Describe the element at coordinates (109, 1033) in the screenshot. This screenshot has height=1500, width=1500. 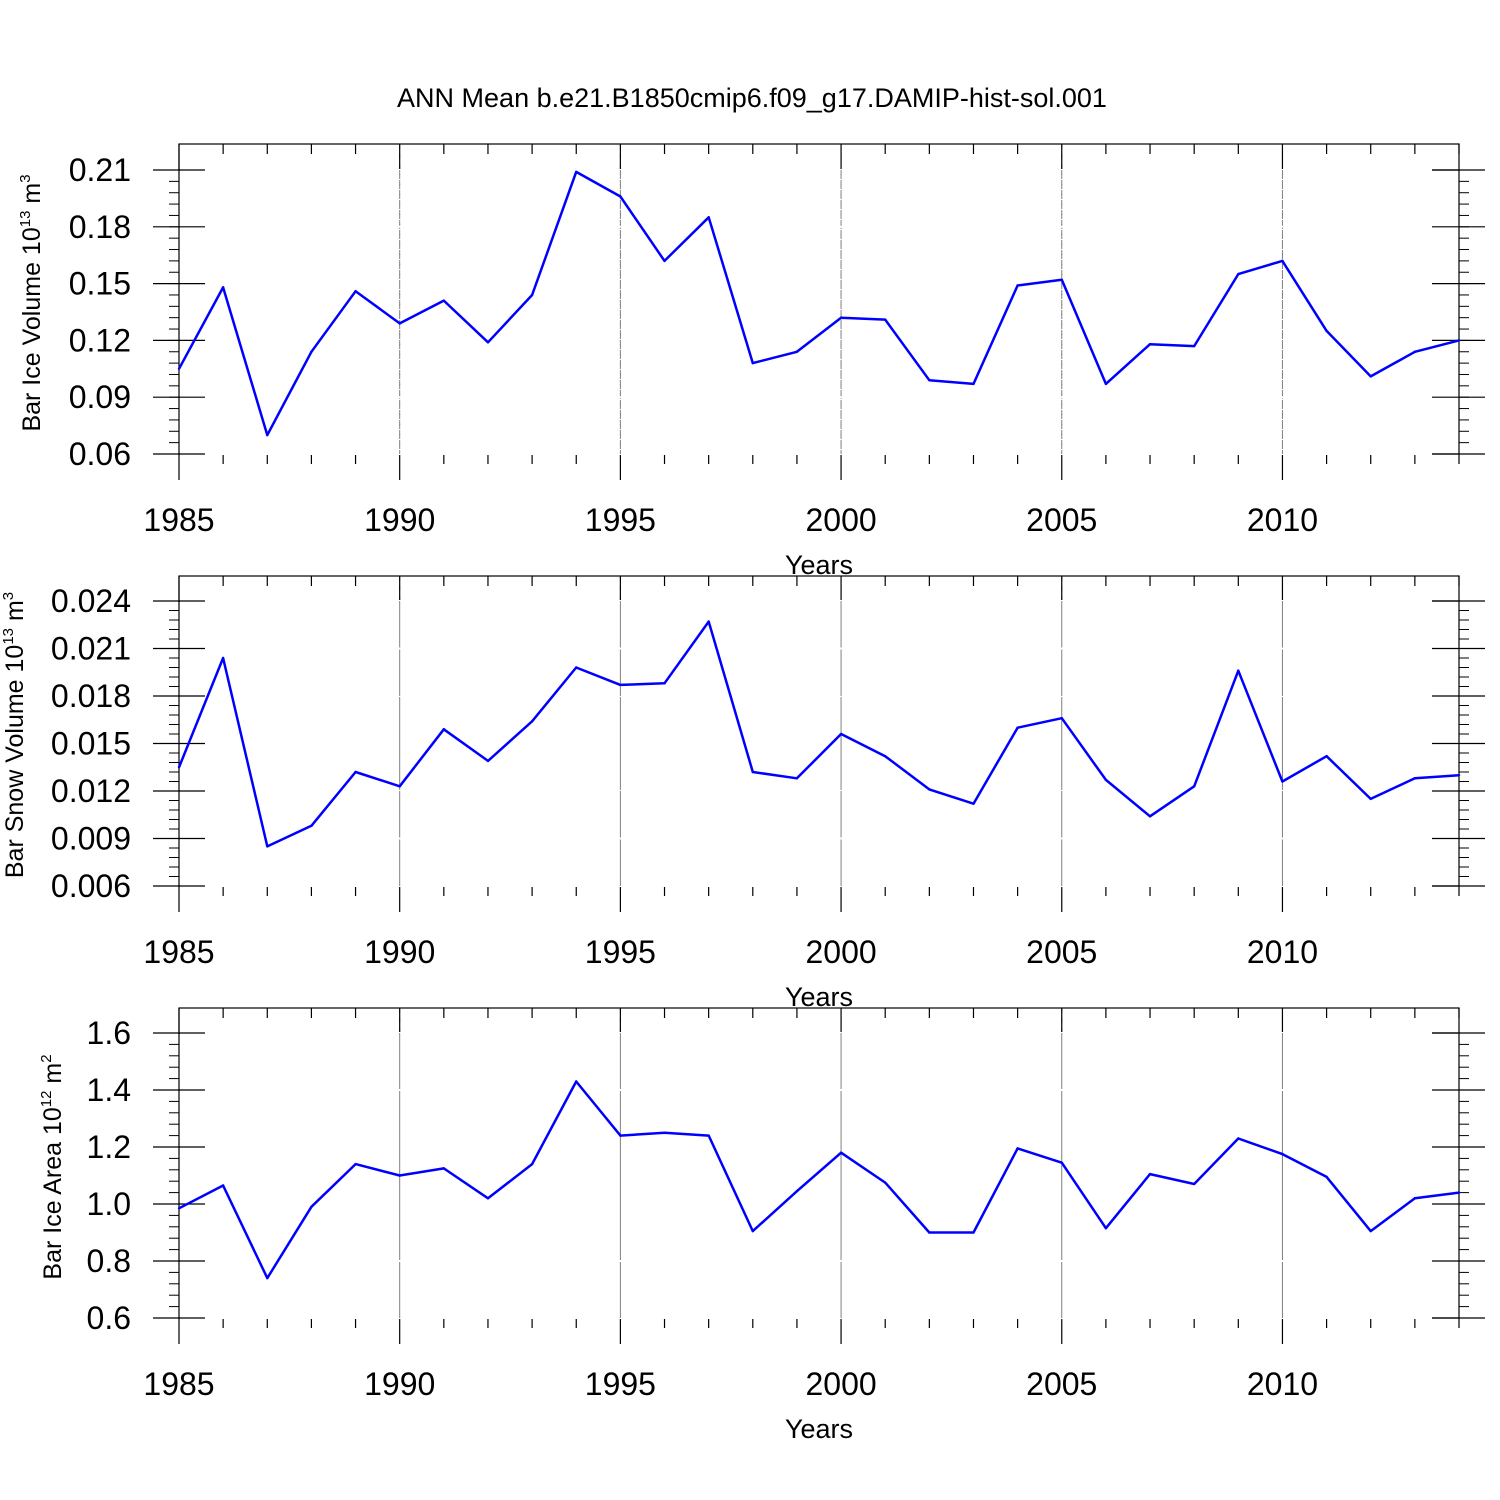
I see `y-tick-label: 1.6` at that location.